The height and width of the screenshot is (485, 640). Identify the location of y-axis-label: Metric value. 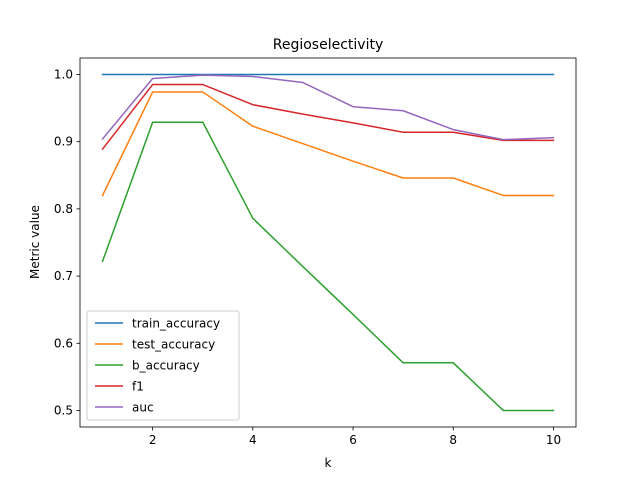
(35, 242).